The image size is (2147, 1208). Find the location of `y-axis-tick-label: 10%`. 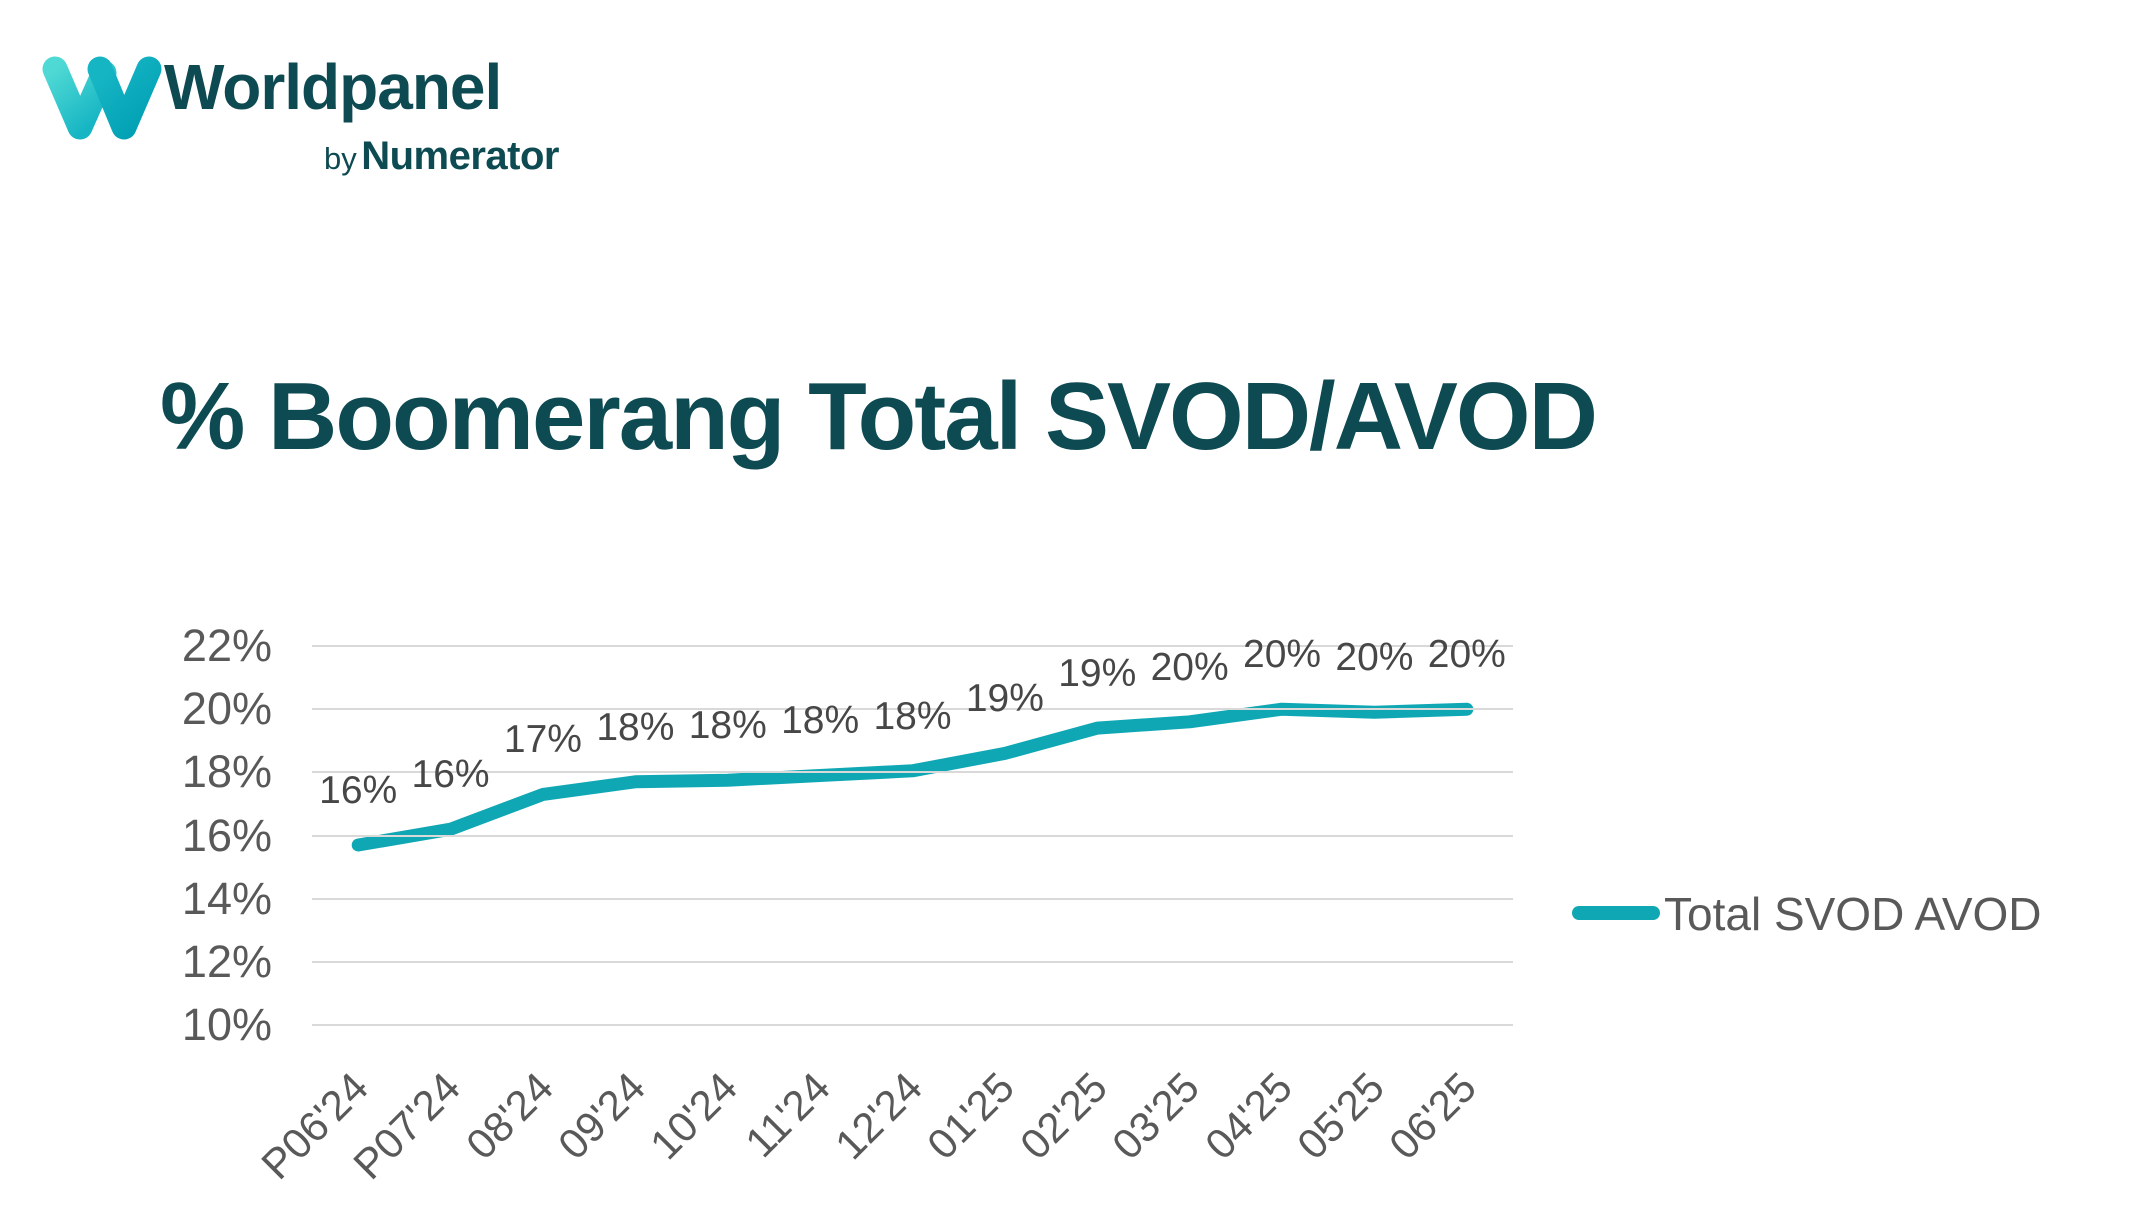

y-axis-tick-label: 10% is located at coordinates (226, 1024).